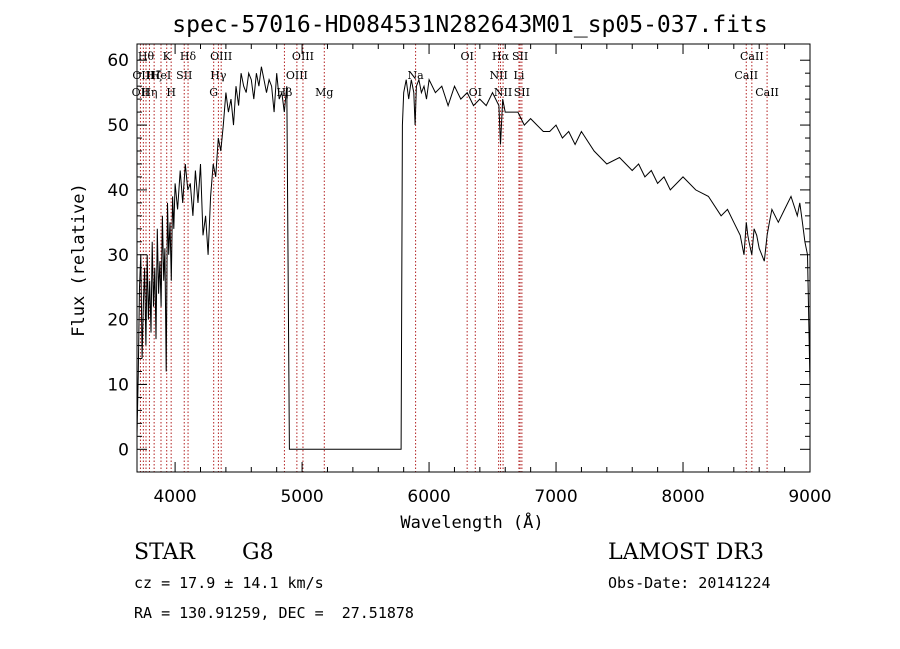 The height and width of the screenshot is (649, 900). Describe the element at coordinates (118, 126) in the screenshot. I see `y-tick-label: 50` at that location.